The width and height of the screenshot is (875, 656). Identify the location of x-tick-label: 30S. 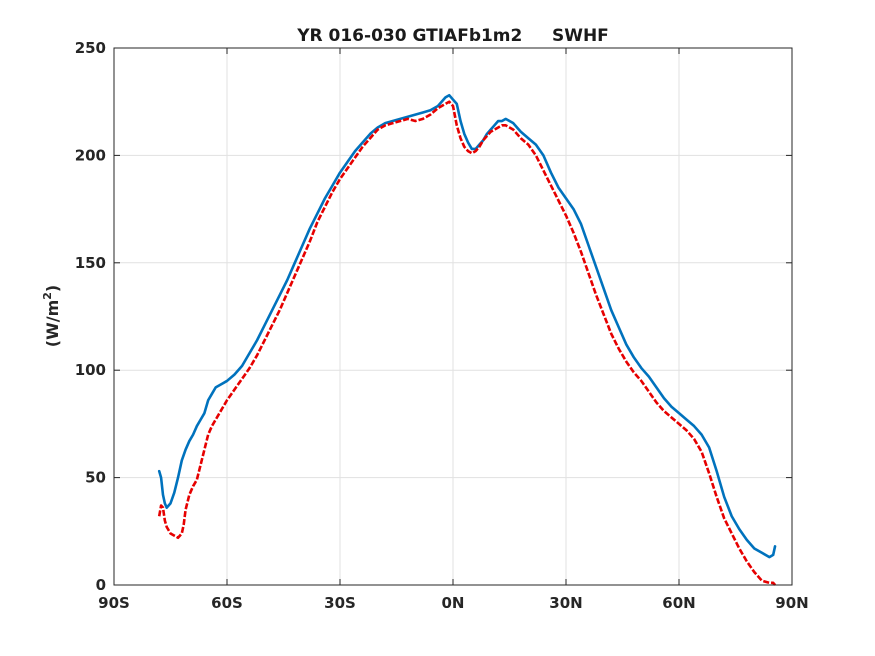
(340, 603).